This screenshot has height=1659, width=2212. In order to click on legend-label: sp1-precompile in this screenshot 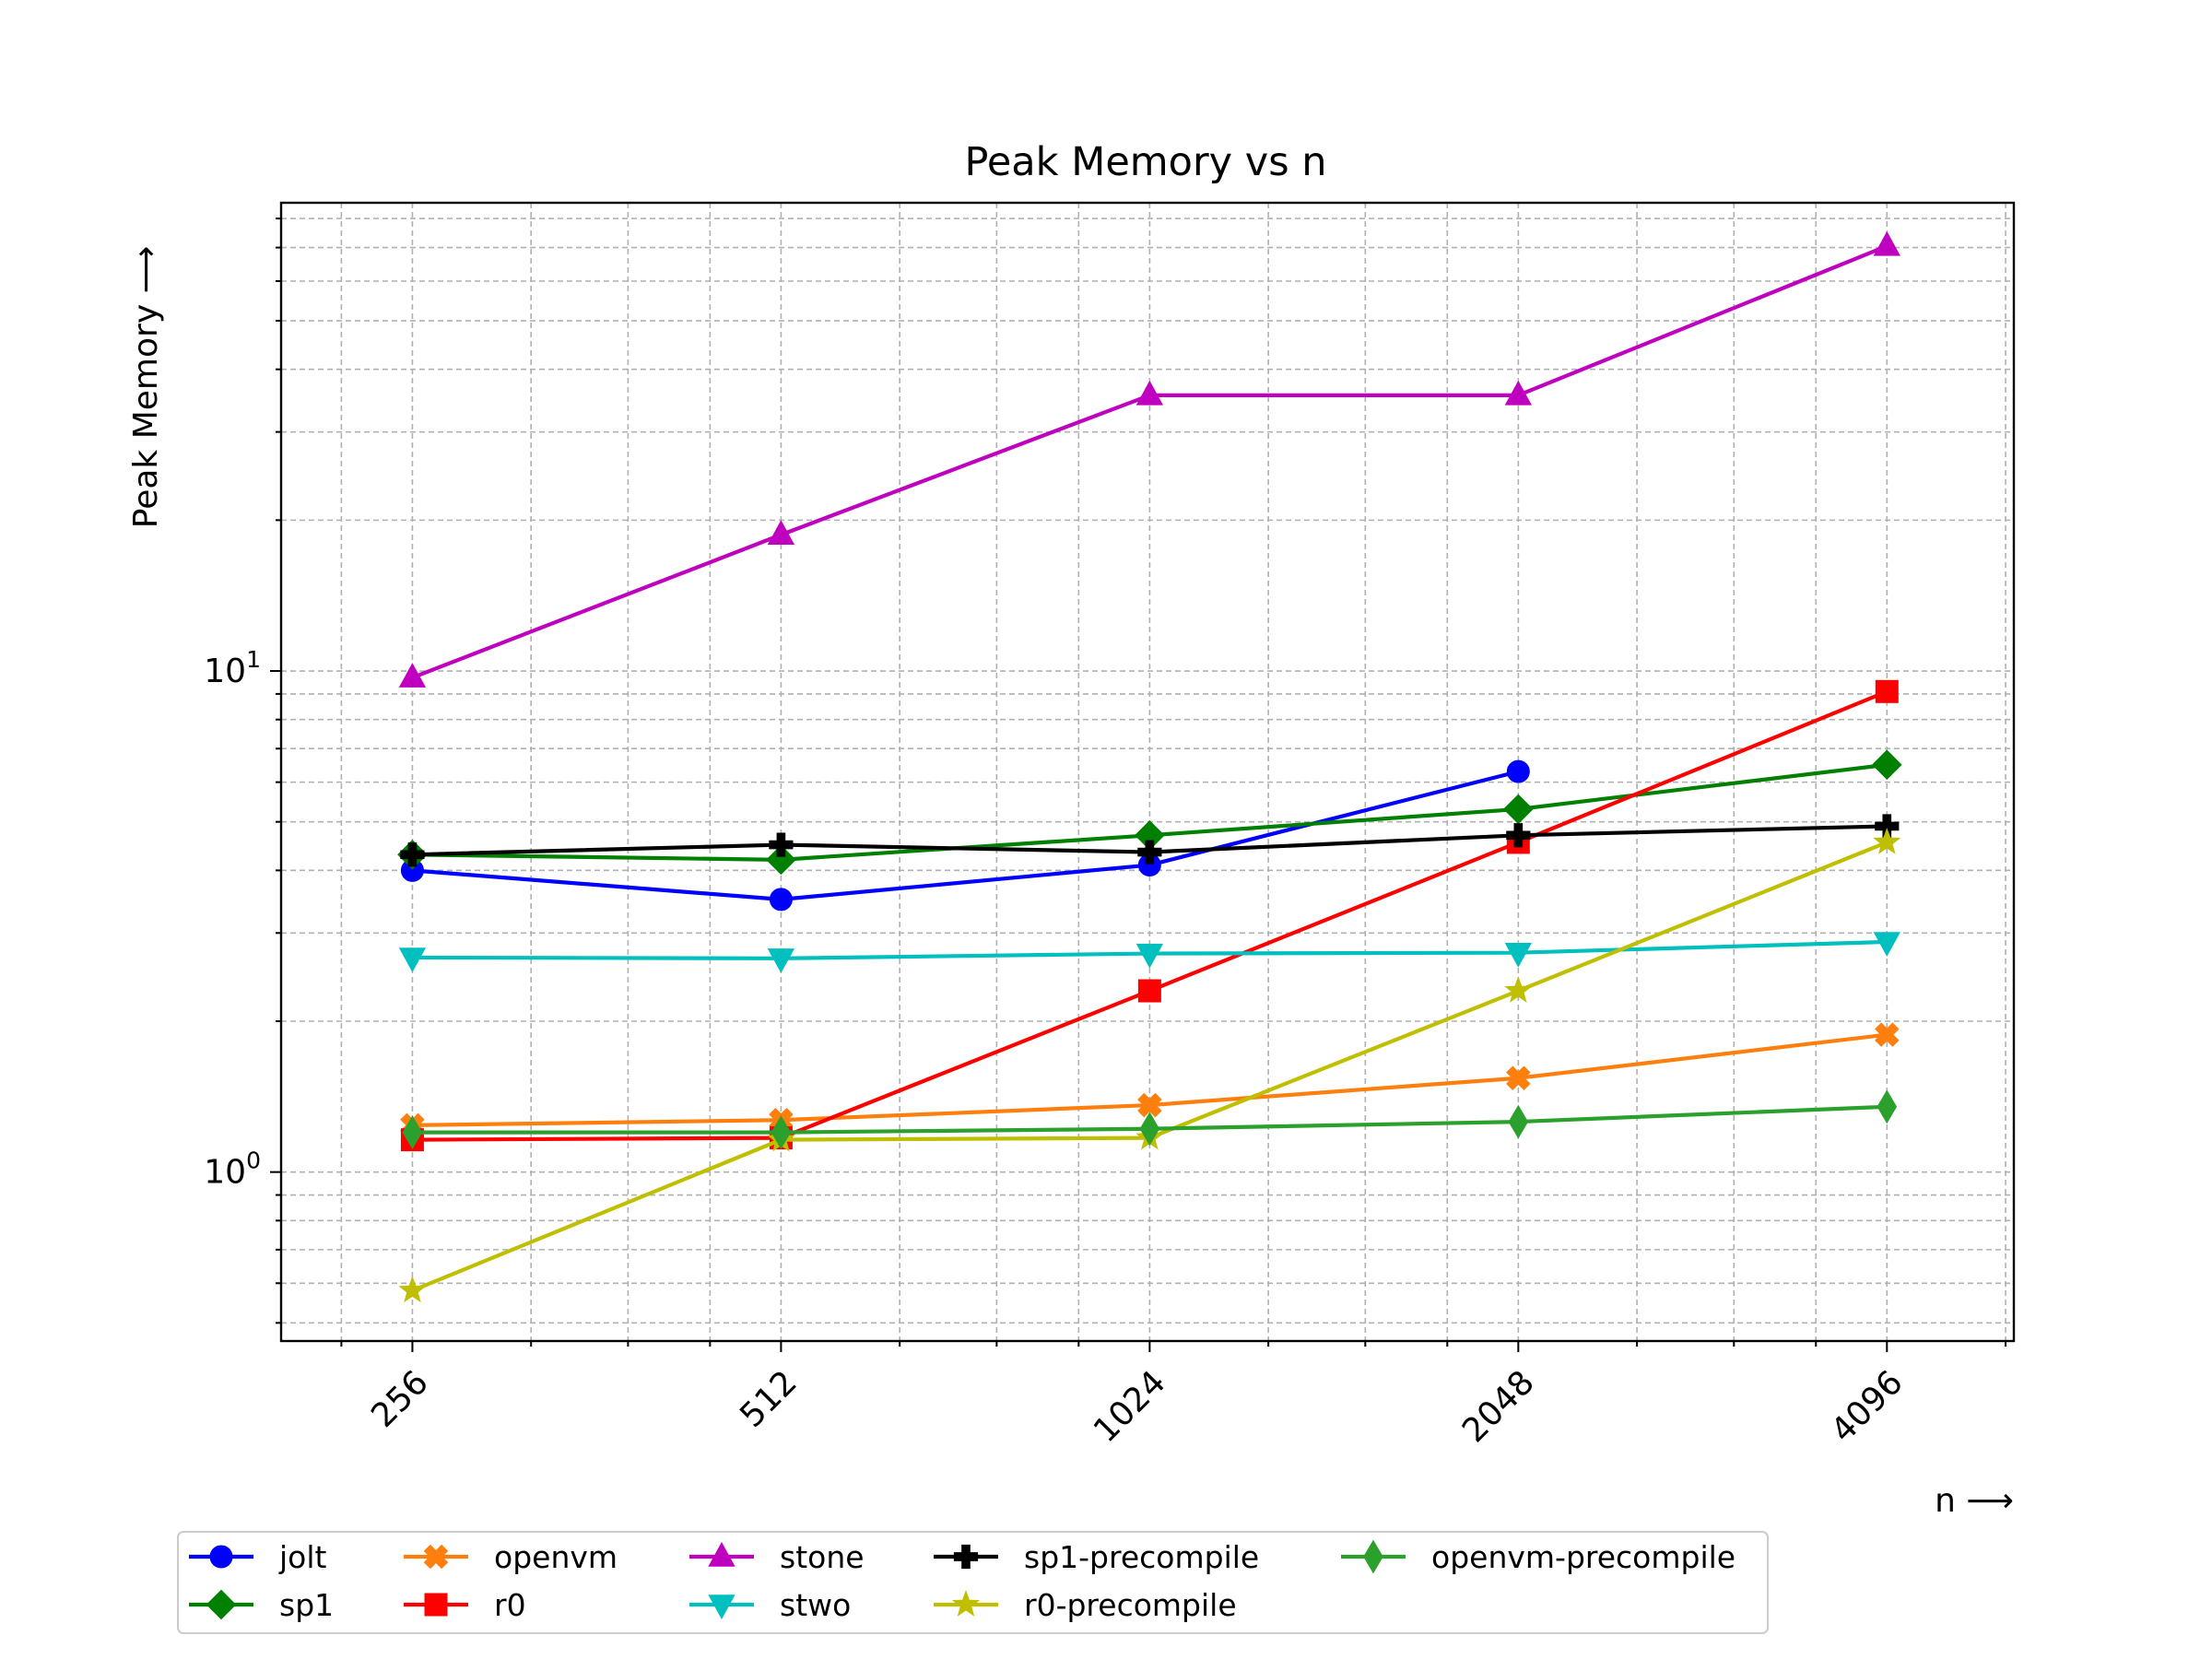, I will do `click(1141, 1557)`.